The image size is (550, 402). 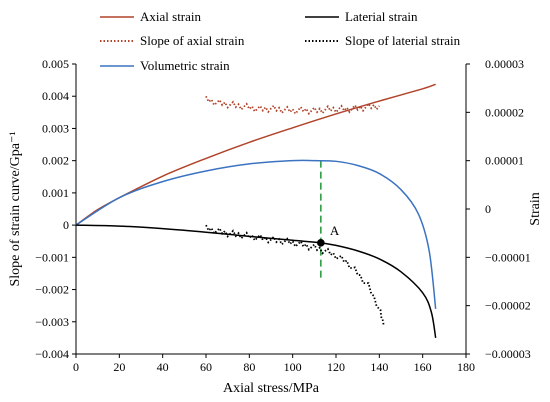 I want to click on y-left-tick-label: 0.003, so click(x=55, y=128).